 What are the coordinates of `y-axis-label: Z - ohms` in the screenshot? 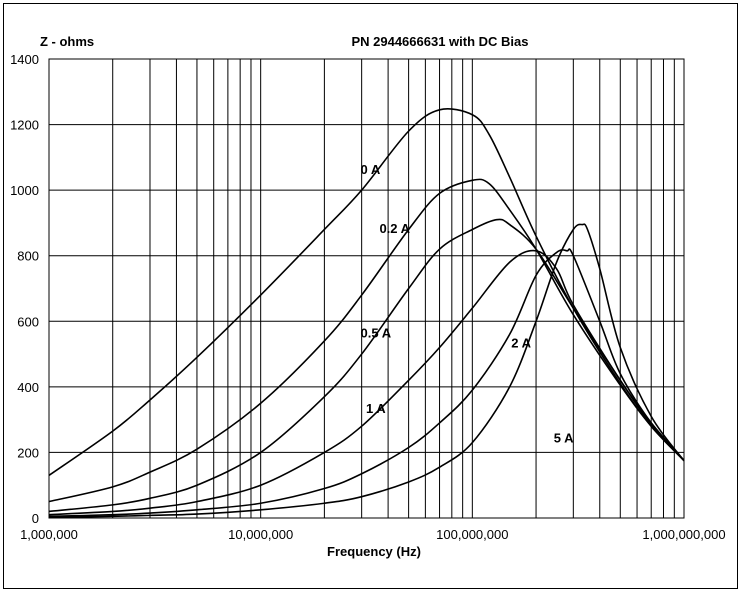 It's located at (67, 41).